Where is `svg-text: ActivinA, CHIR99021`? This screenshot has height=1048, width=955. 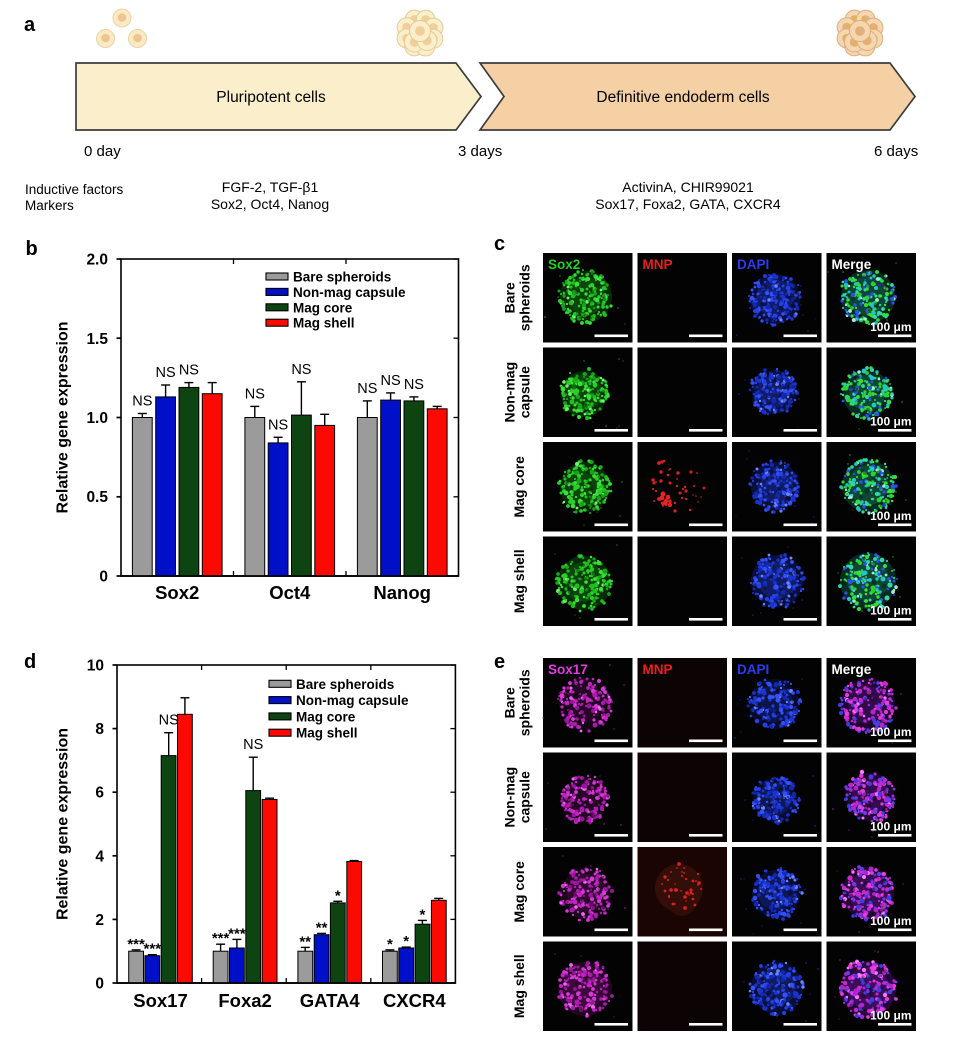 svg-text: ActivinA, CHIR99021 is located at coordinates (688, 187).